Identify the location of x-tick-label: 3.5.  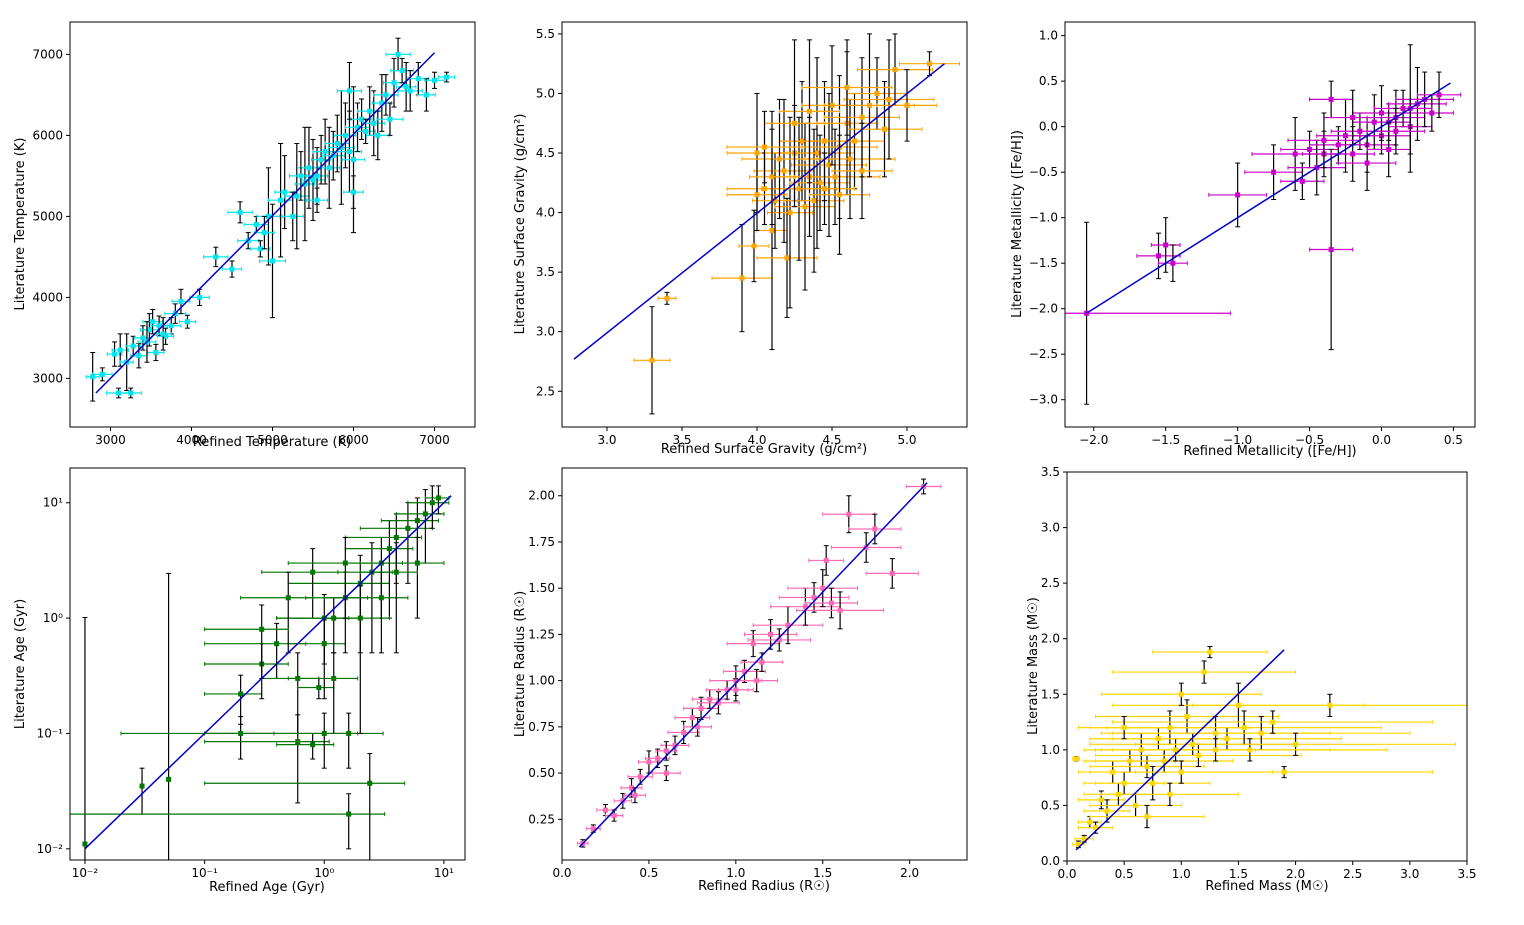
(681, 440).